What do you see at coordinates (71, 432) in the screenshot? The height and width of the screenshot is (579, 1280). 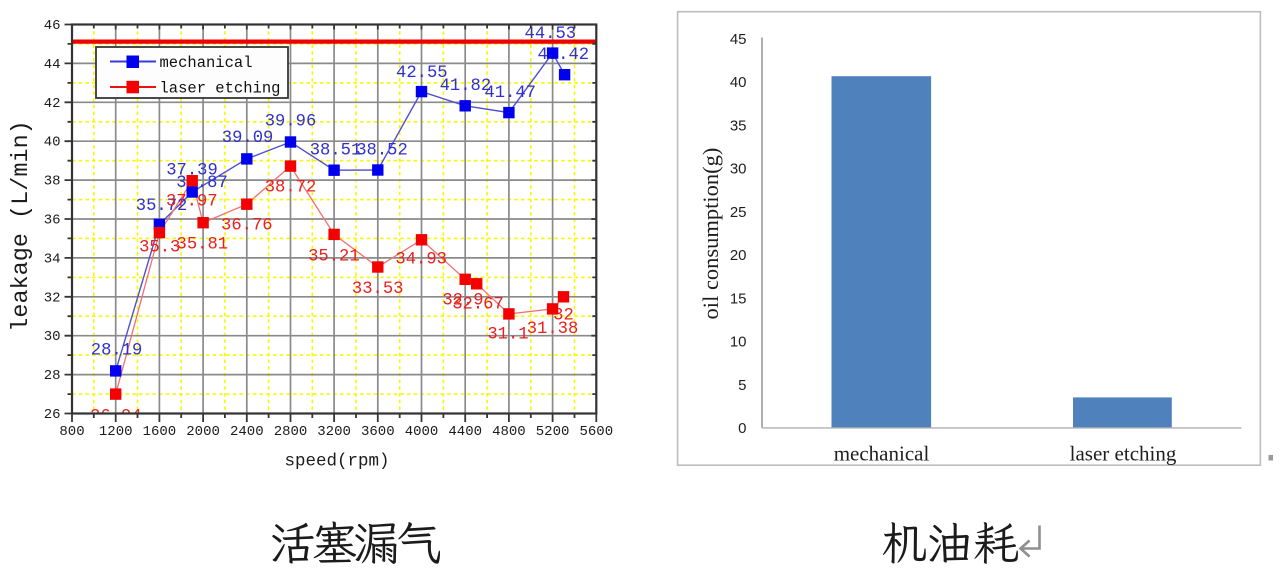 I see `svg-text: 800` at bounding box center [71, 432].